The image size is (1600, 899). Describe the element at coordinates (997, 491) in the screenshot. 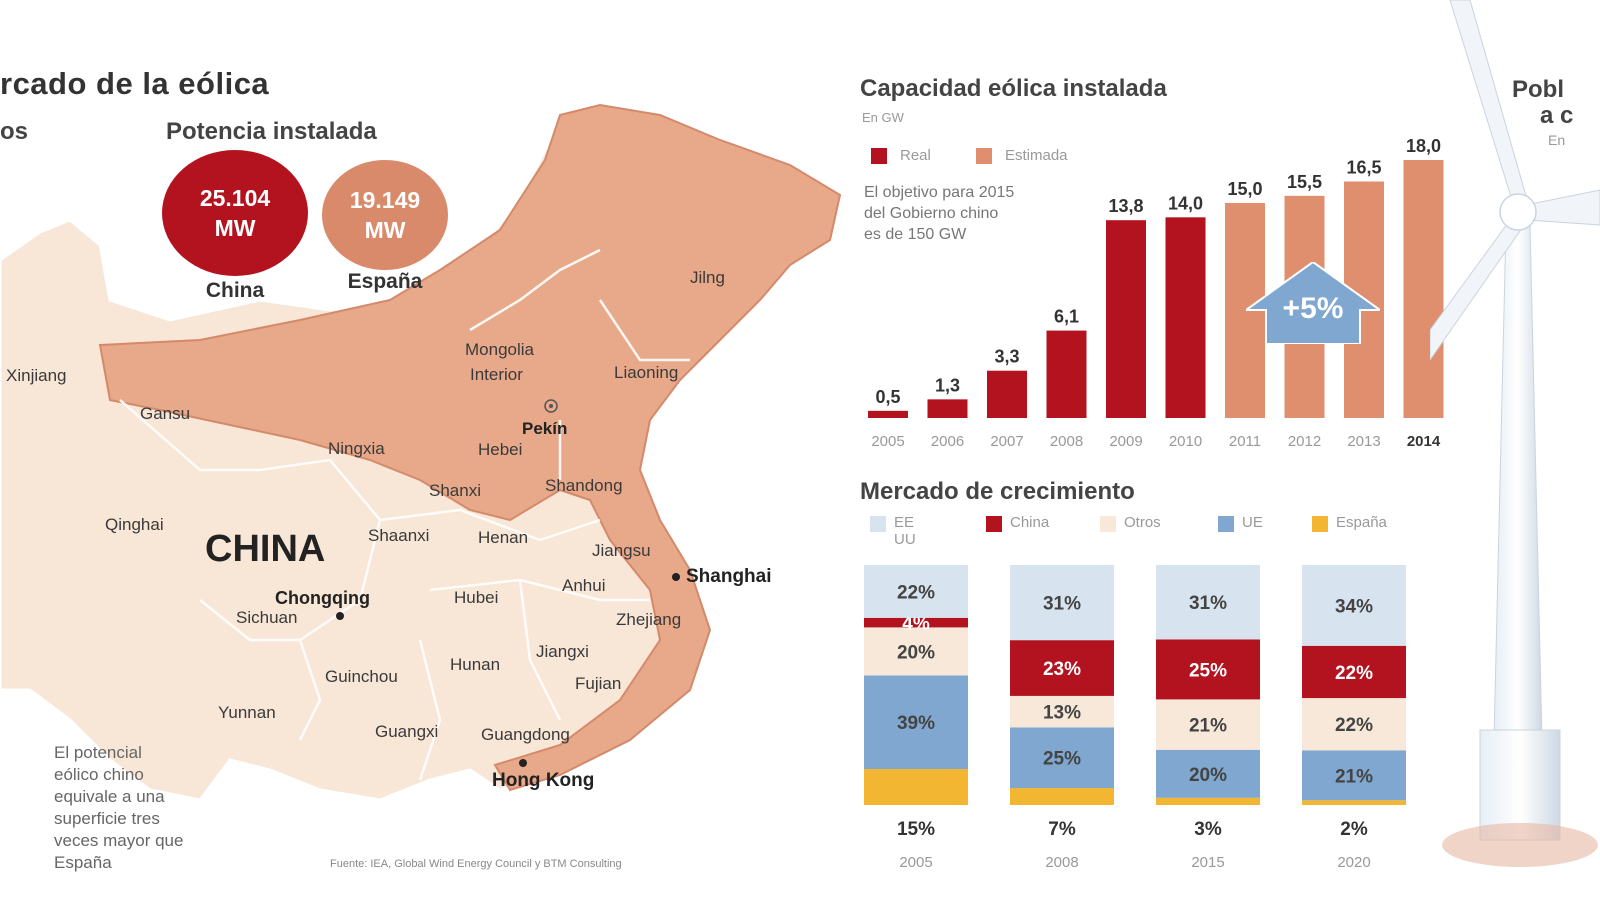

I see `growth-title: Mercado de crecimiento` at that location.